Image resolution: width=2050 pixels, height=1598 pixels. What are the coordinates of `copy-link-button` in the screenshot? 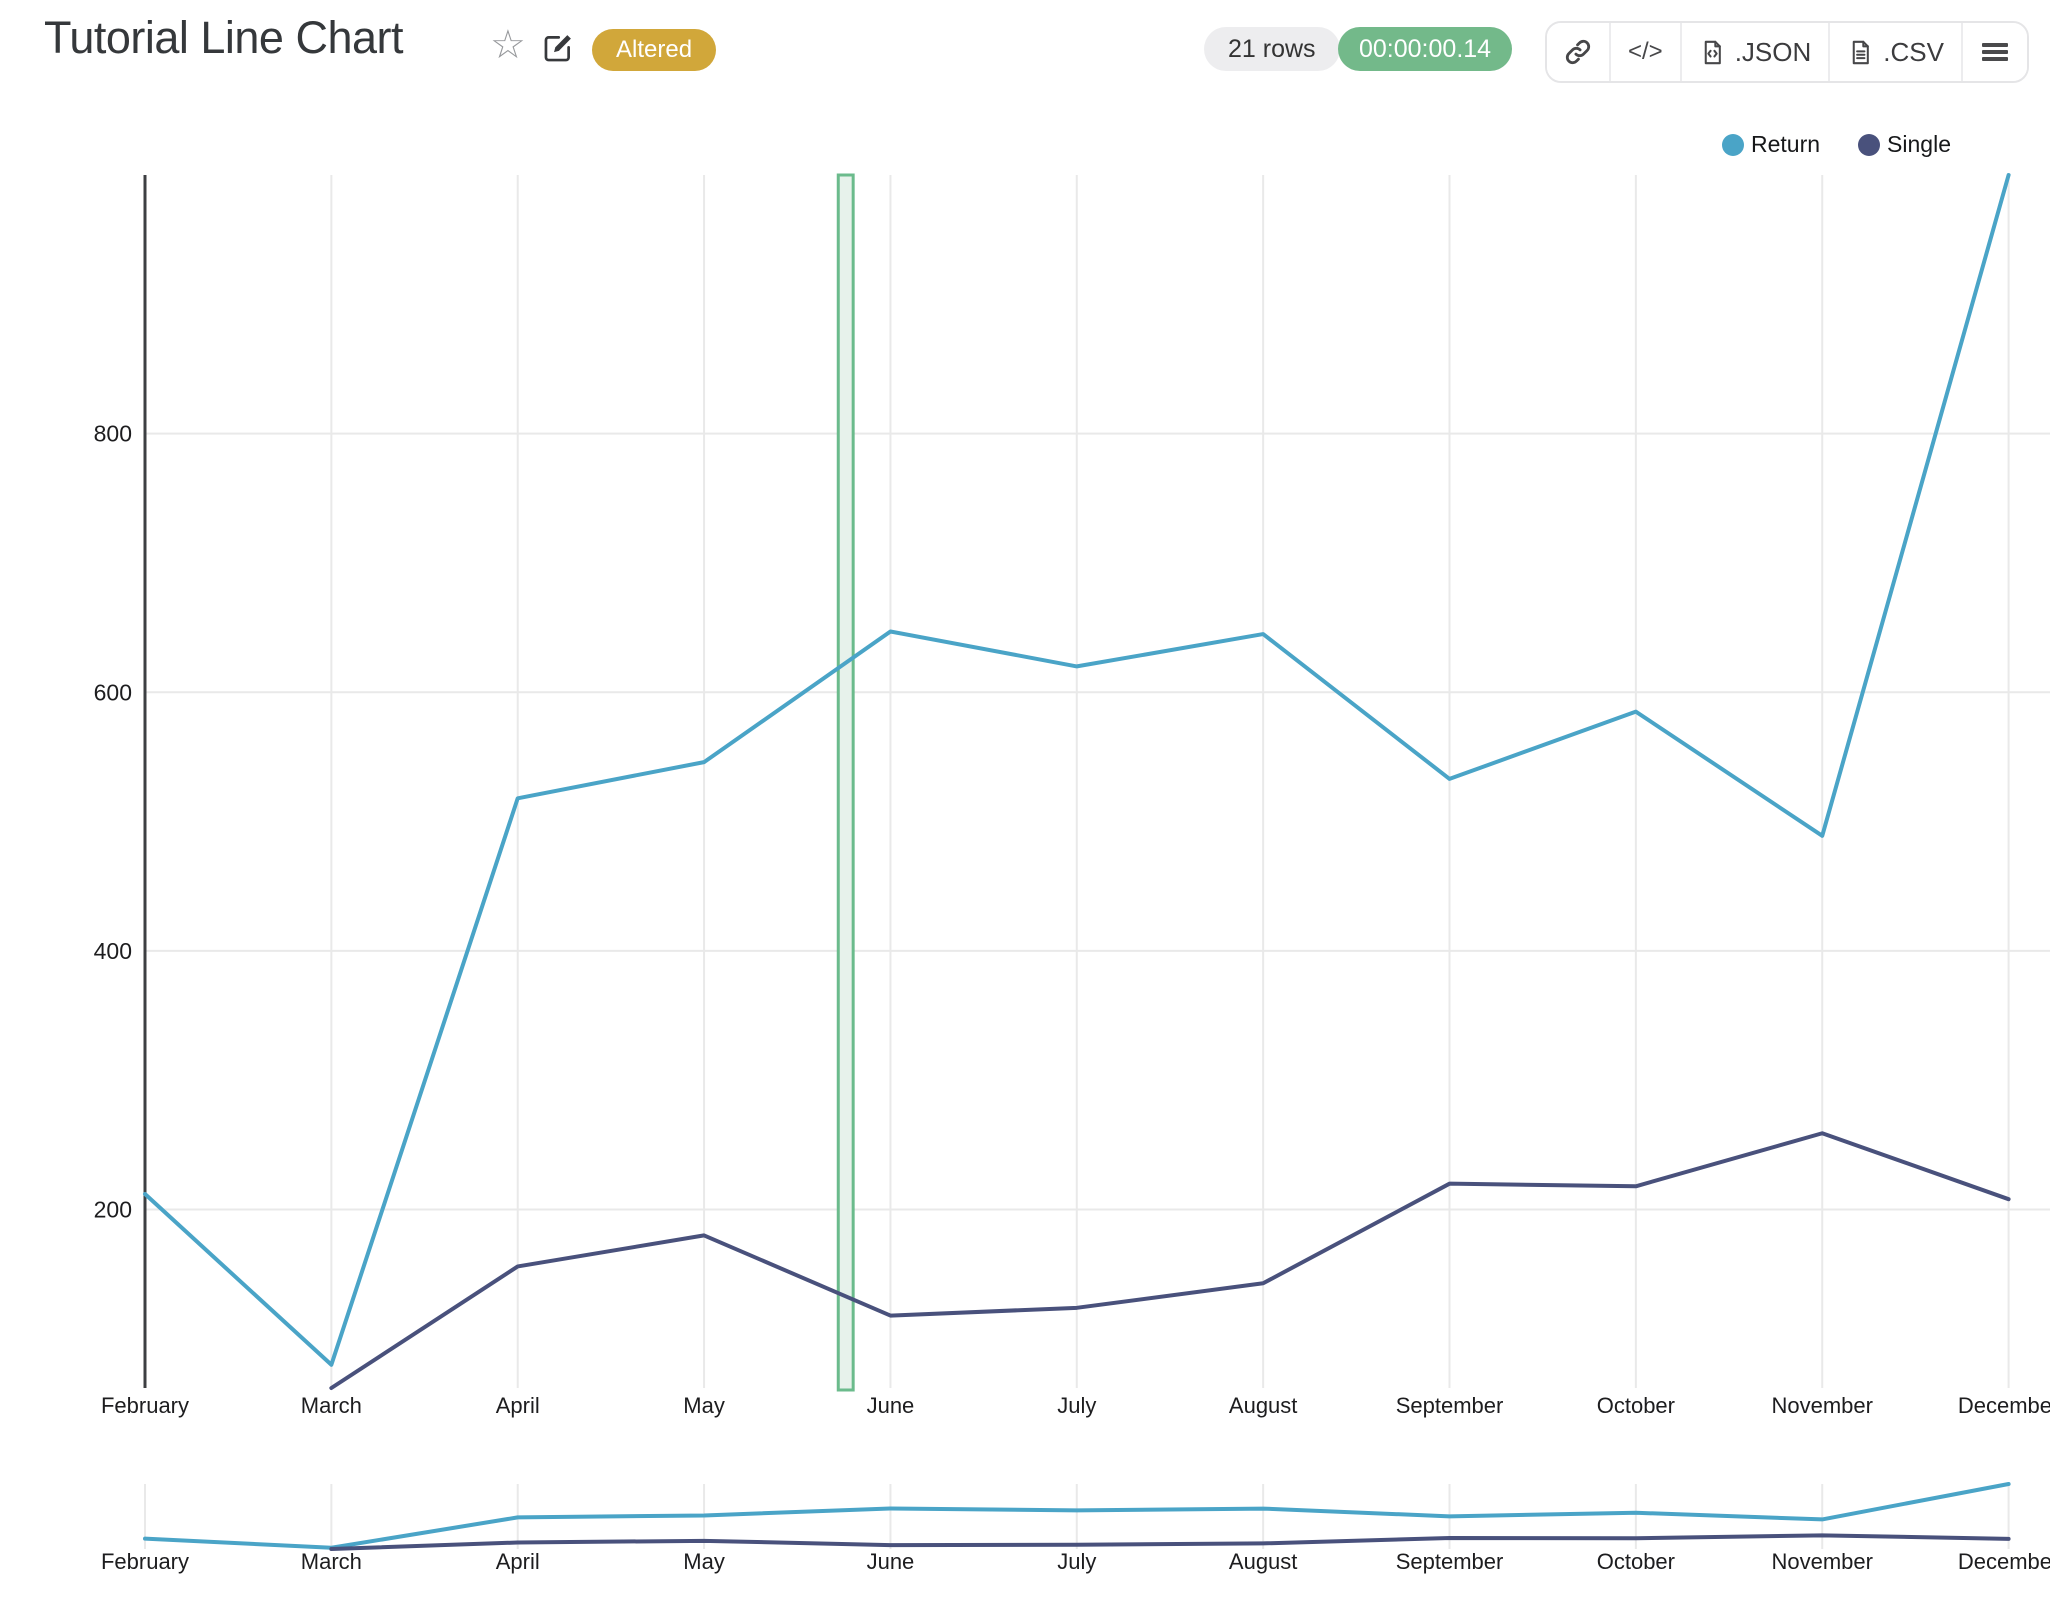 It's located at (1578, 52).